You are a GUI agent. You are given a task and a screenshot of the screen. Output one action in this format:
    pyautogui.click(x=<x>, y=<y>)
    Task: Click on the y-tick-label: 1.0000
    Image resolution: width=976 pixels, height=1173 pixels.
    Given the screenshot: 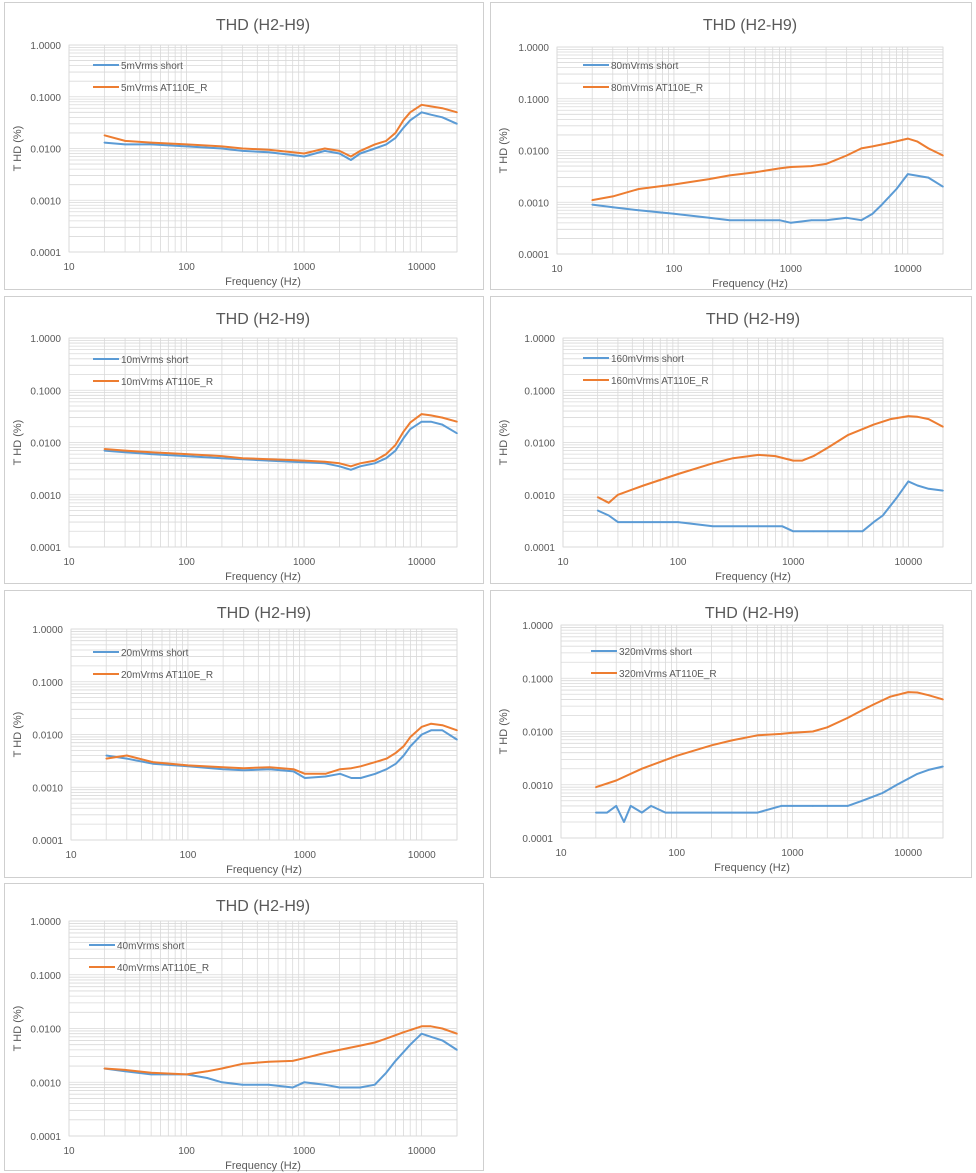 What is the action you would take?
    pyautogui.click(x=45, y=922)
    